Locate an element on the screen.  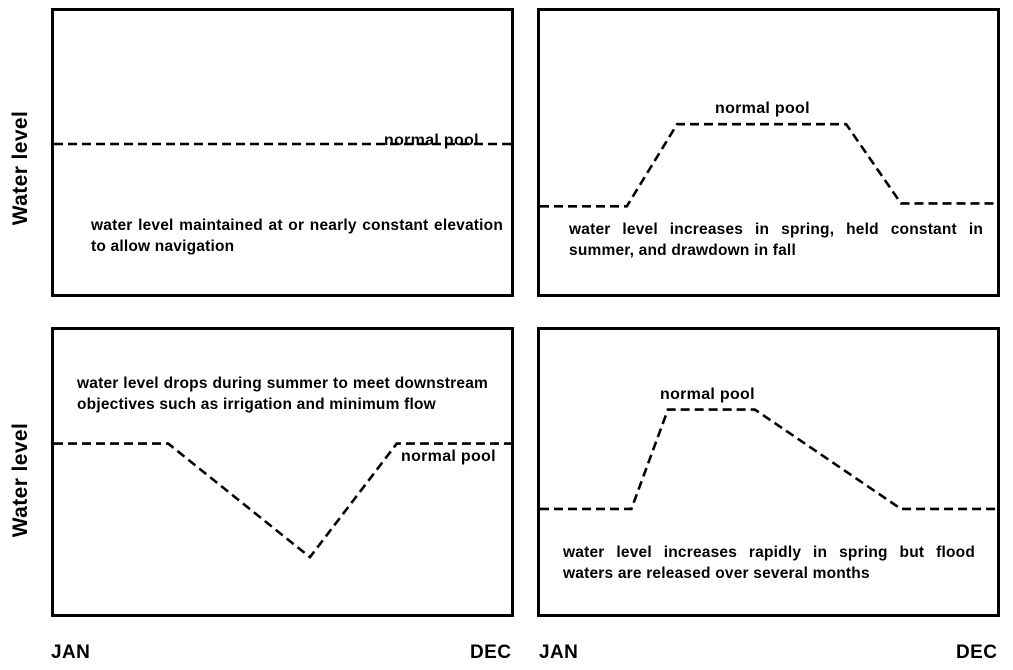
y-axis-label-bottom: Water level is located at coordinates (20, 480).